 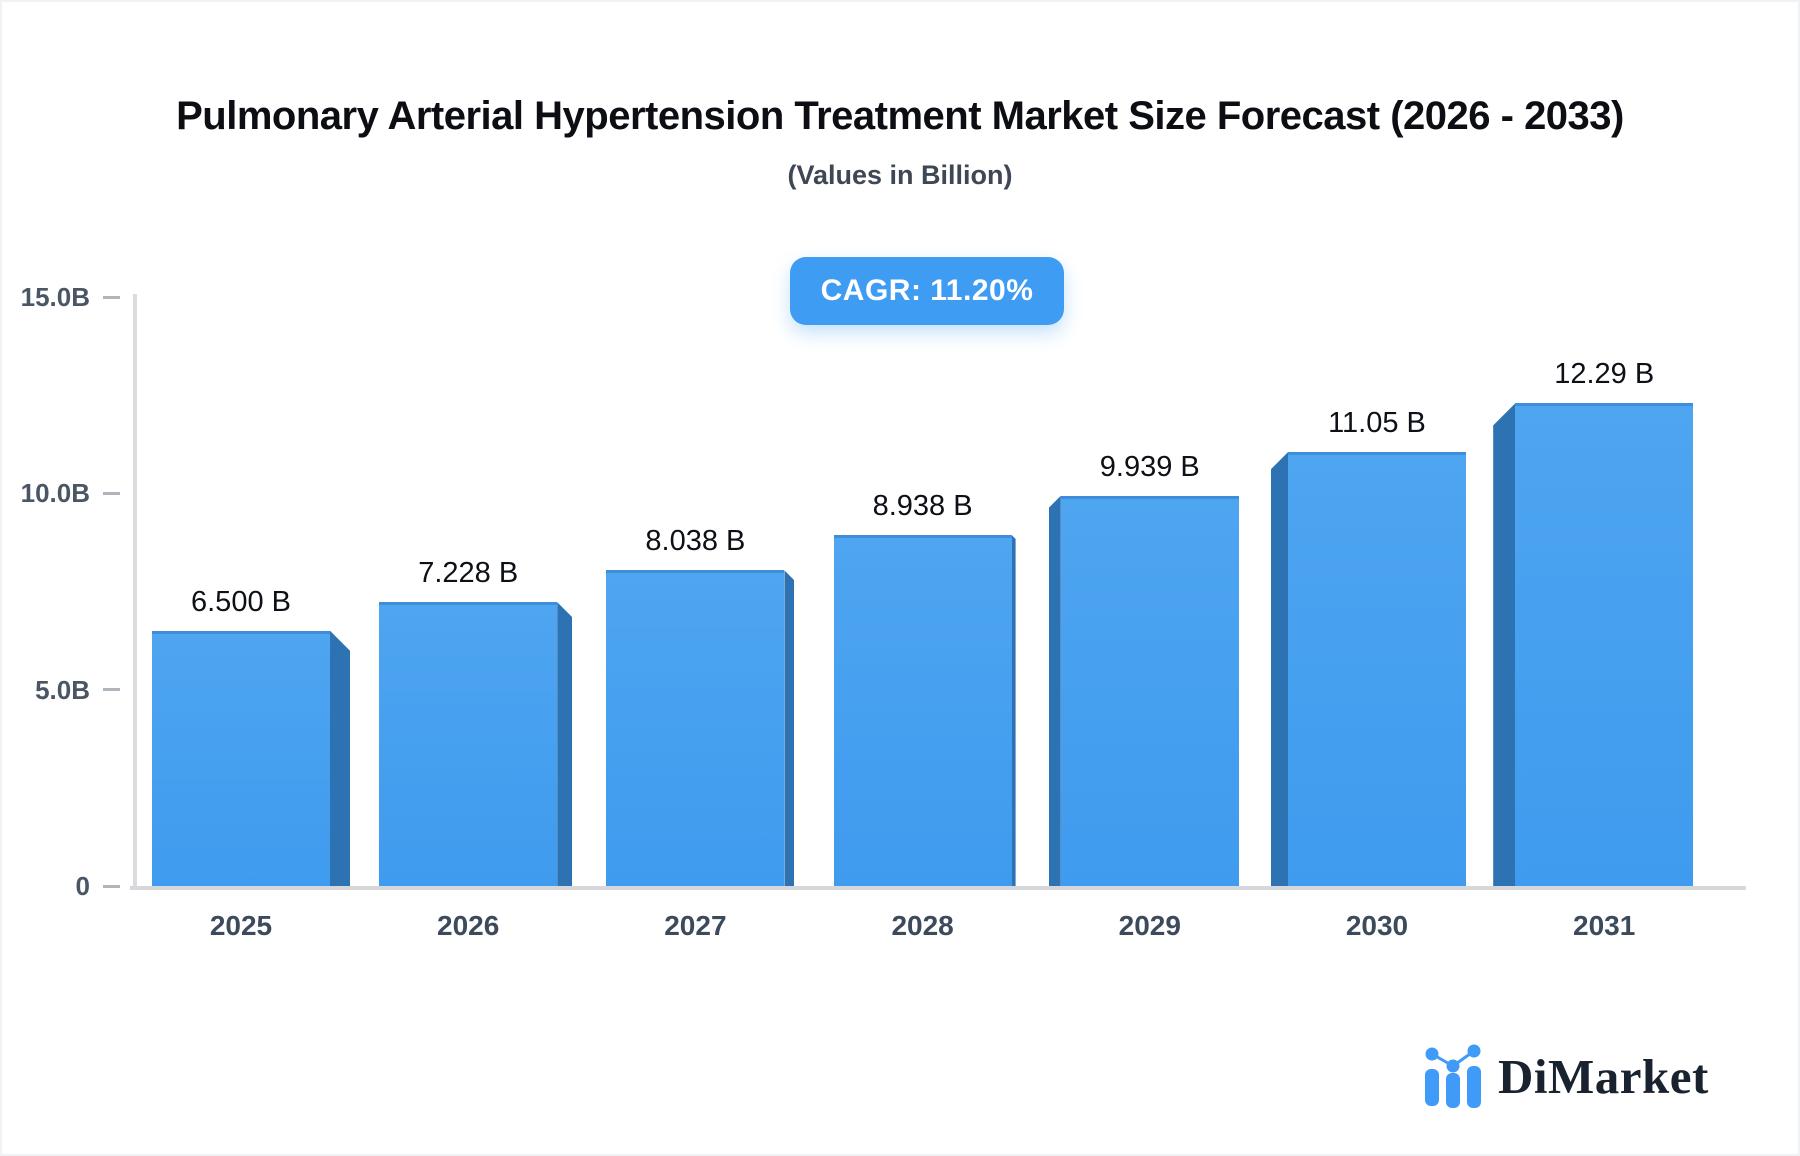 I want to click on brand-name: DiMarket, so click(x=1603, y=1076).